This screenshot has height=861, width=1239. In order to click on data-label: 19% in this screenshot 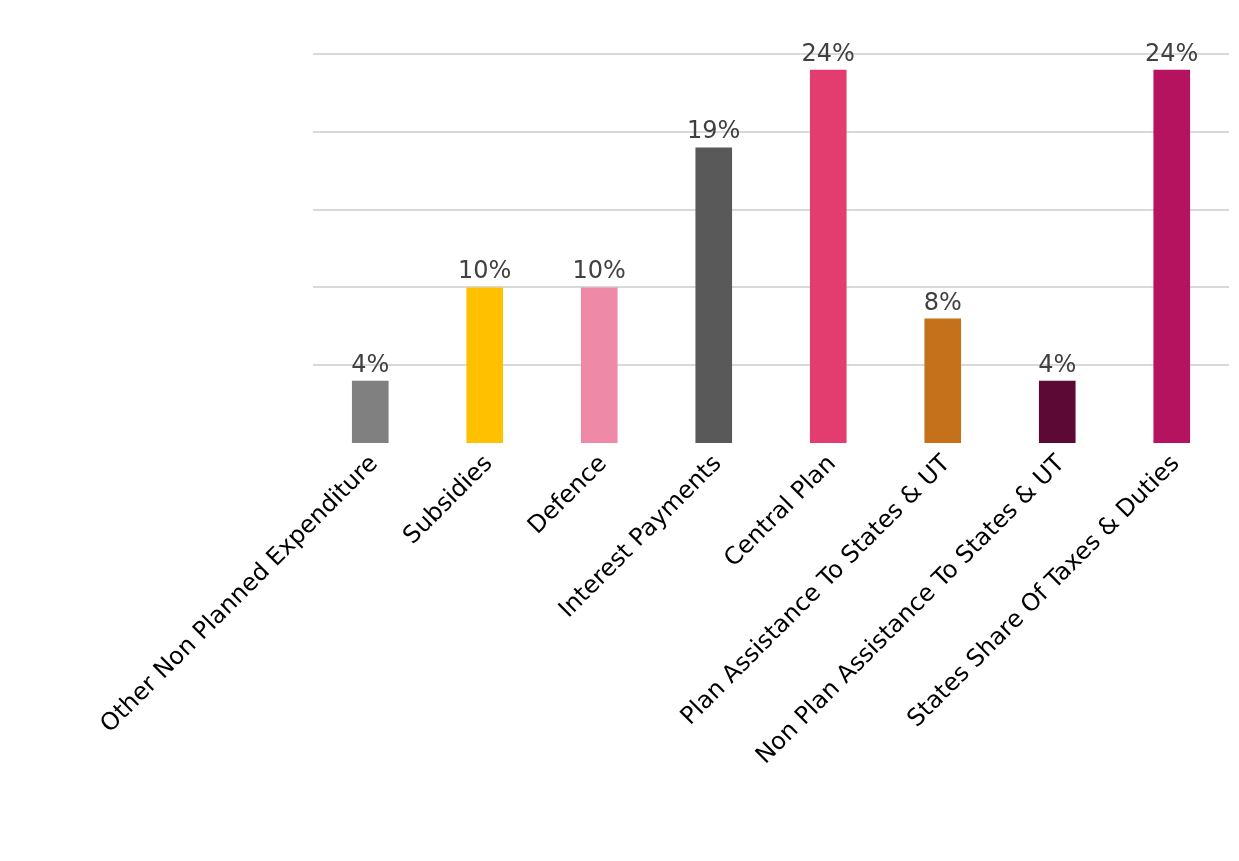, I will do `click(714, 130)`.